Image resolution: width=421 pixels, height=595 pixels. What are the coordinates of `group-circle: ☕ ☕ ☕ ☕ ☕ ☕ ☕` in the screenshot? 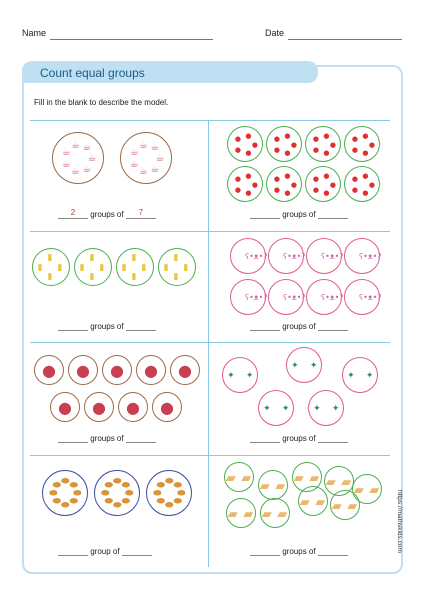 It's located at (78, 158).